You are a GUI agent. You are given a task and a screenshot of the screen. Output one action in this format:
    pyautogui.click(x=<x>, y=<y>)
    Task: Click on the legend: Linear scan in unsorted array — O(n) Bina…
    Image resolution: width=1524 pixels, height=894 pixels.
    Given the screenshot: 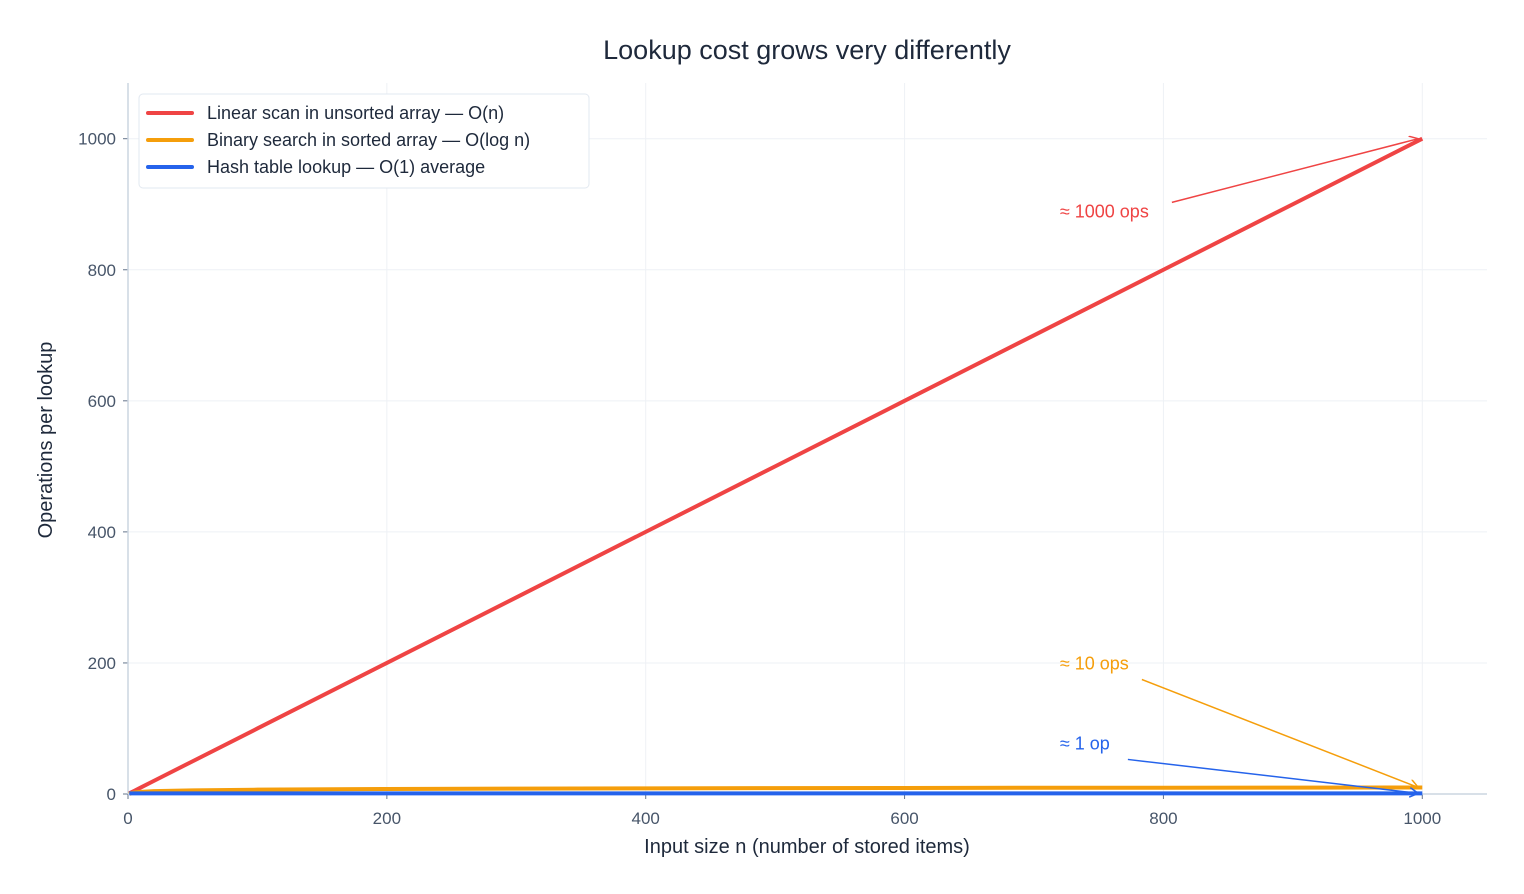 What is the action you would take?
    pyautogui.click(x=364, y=141)
    